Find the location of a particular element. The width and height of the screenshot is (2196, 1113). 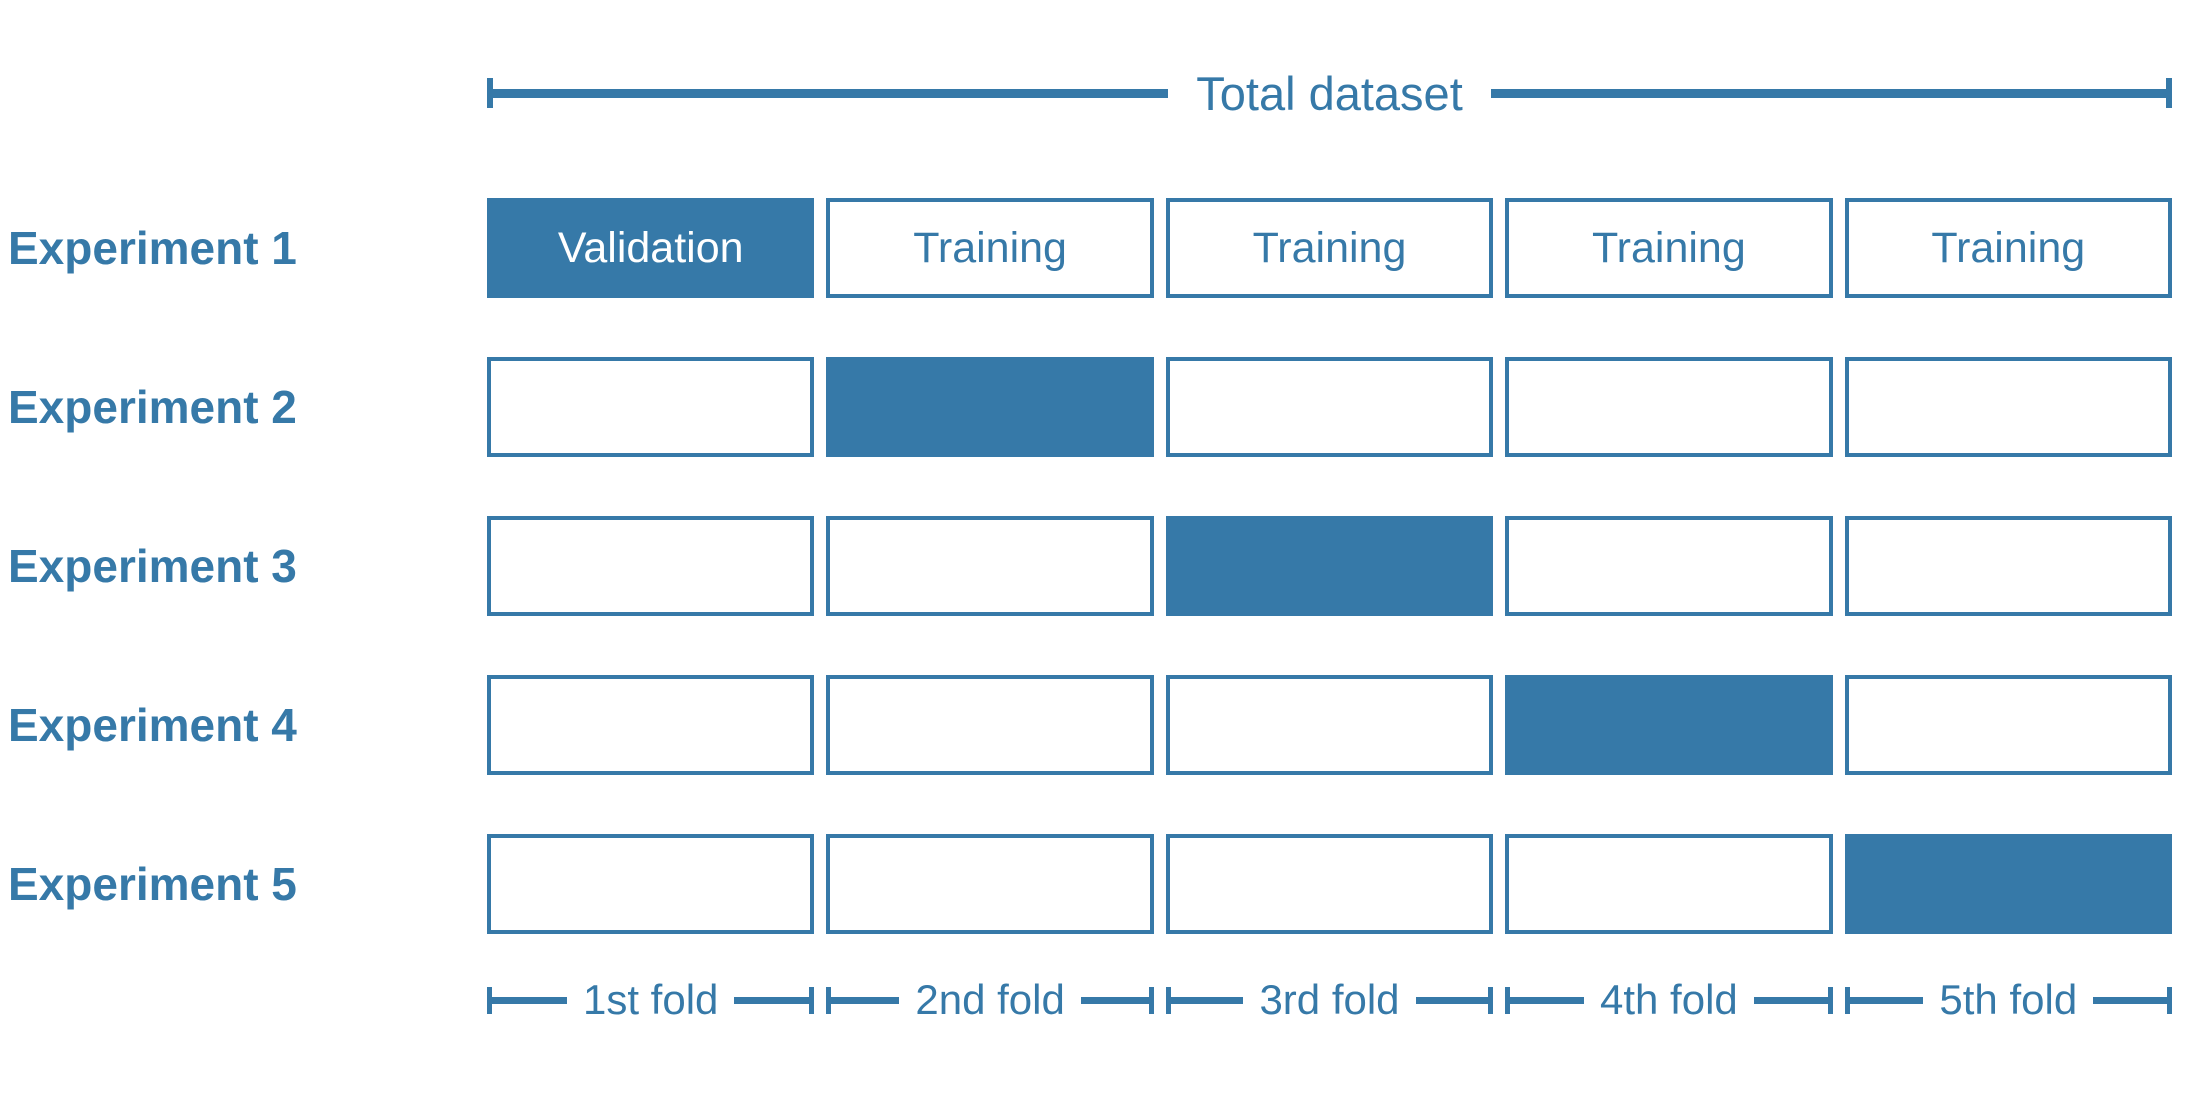

fold-axis-segment-5: 5th fold is located at coordinates (2008, 1000).